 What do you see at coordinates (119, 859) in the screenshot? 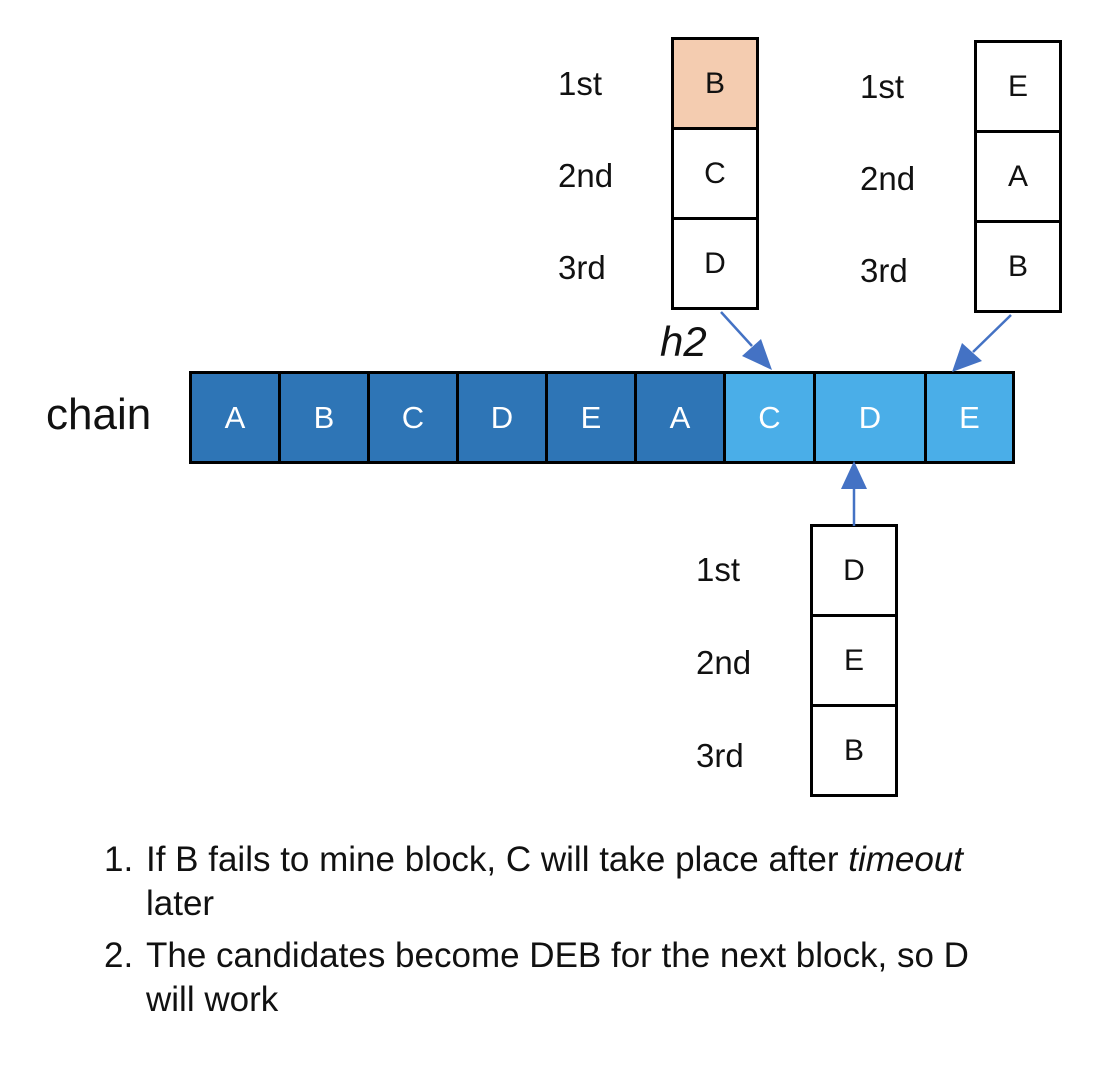
I see `note-number: 1.` at bounding box center [119, 859].